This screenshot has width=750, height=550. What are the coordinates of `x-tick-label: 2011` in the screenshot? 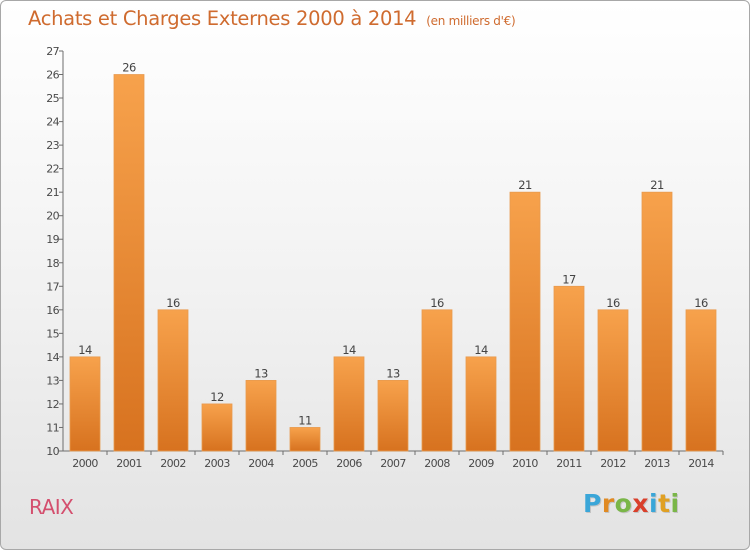 It's located at (569, 463).